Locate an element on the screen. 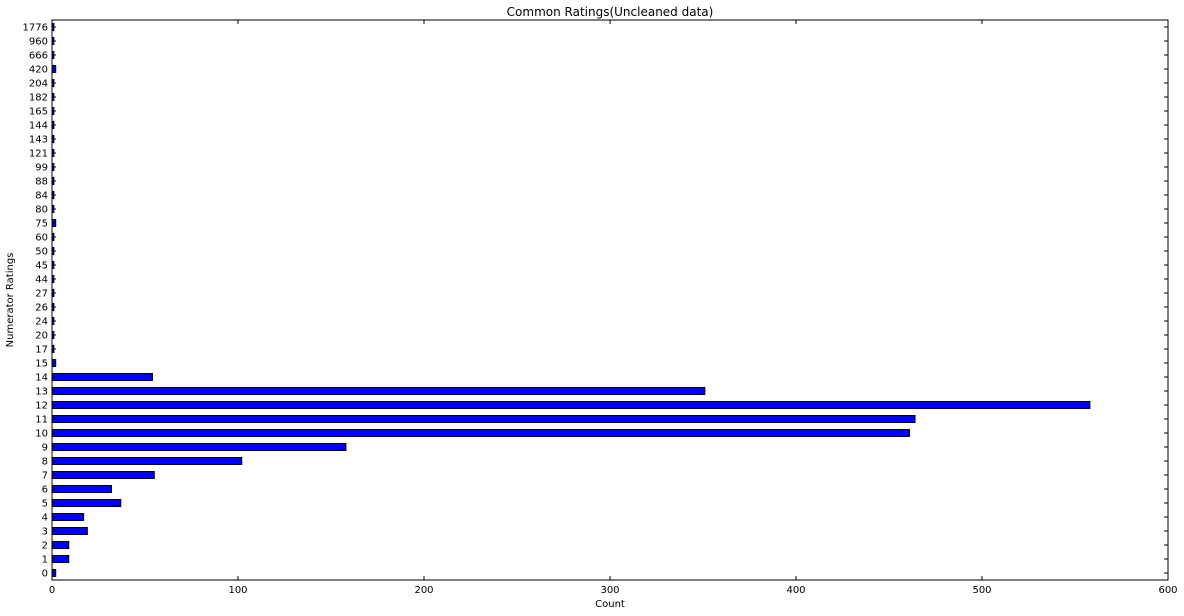 The width and height of the screenshot is (1184, 616). y-tick-label-666: 666 is located at coordinates (38, 56).